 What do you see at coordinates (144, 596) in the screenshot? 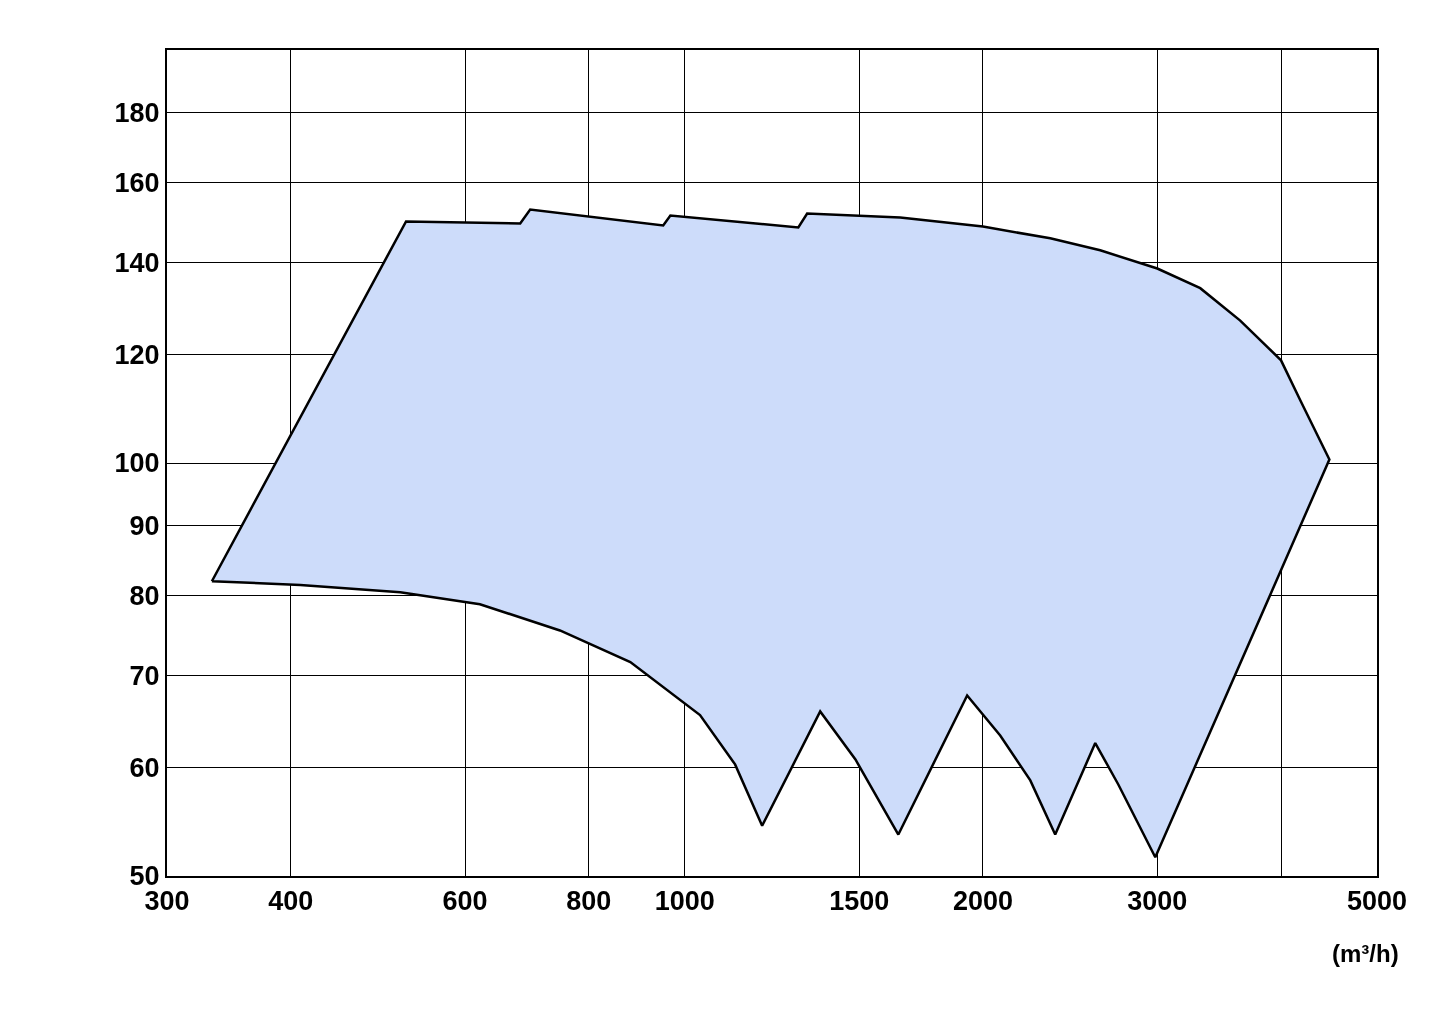
I see `y-tick-label: 80` at bounding box center [144, 596].